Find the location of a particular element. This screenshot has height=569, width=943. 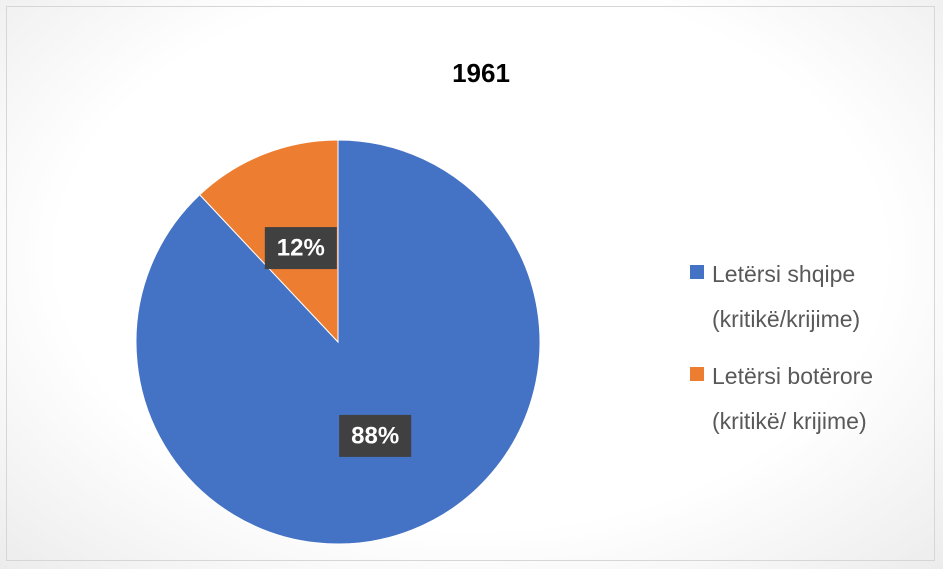

data-label: 88% is located at coordinates (375, 435).